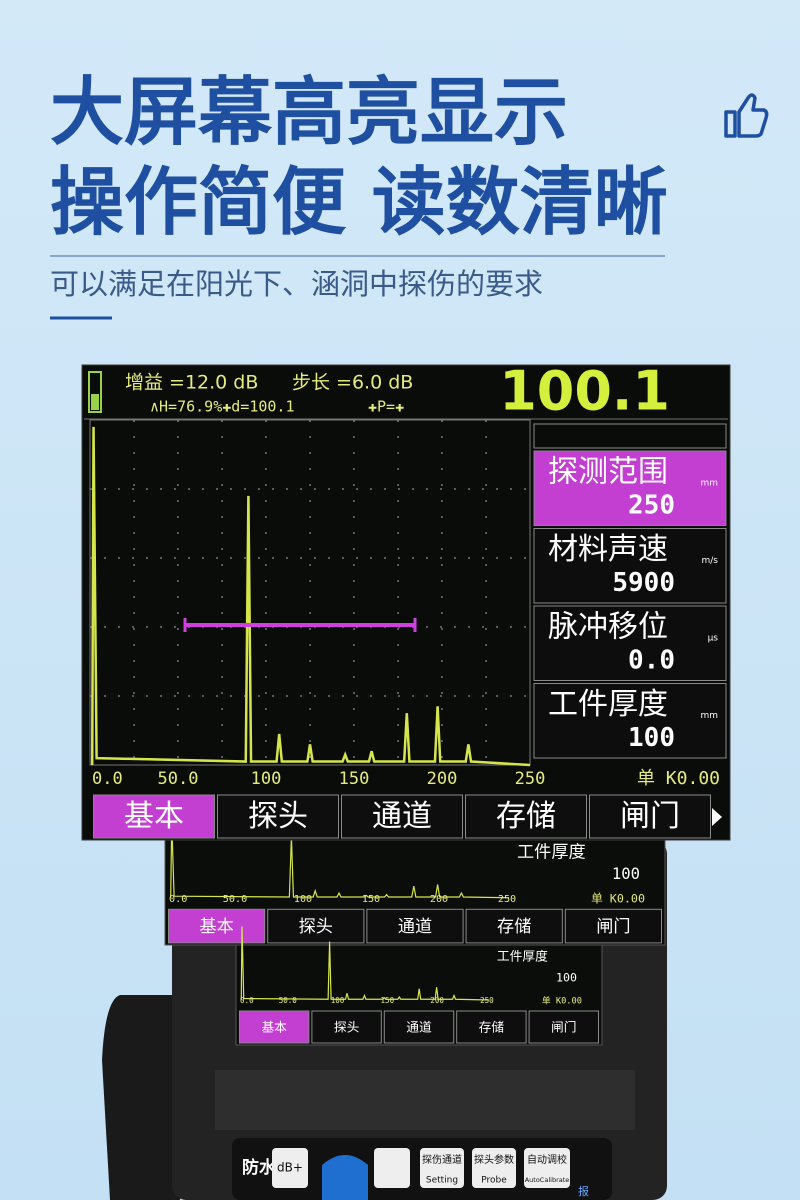 The height and width of the screenshot is (1200, 800). I want to click on panel-header, so click(630, 436).